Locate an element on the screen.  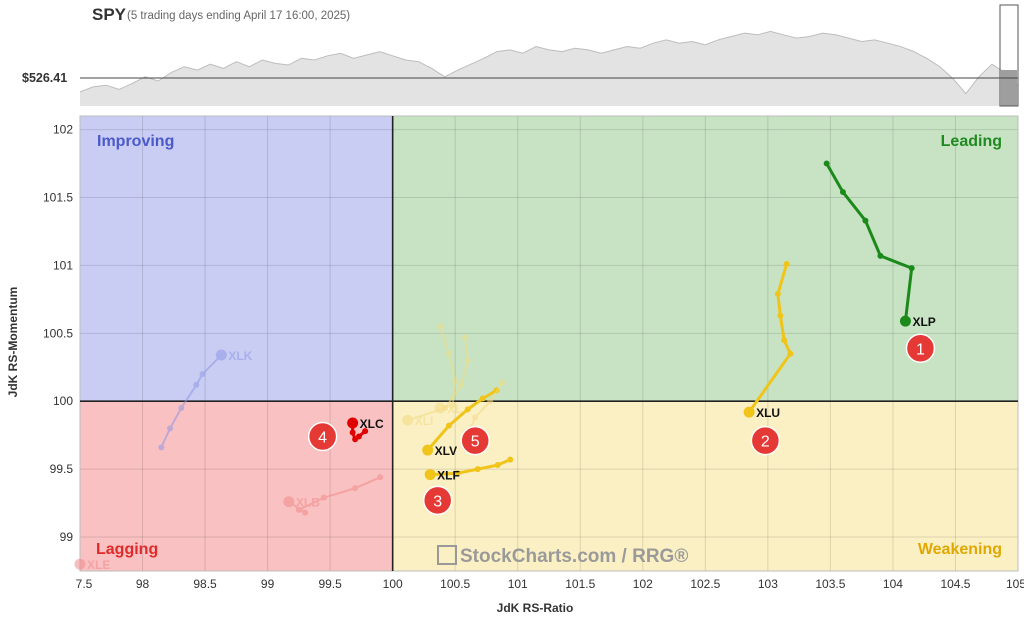
lagging-quadrant is located at coordinates (236, 486).